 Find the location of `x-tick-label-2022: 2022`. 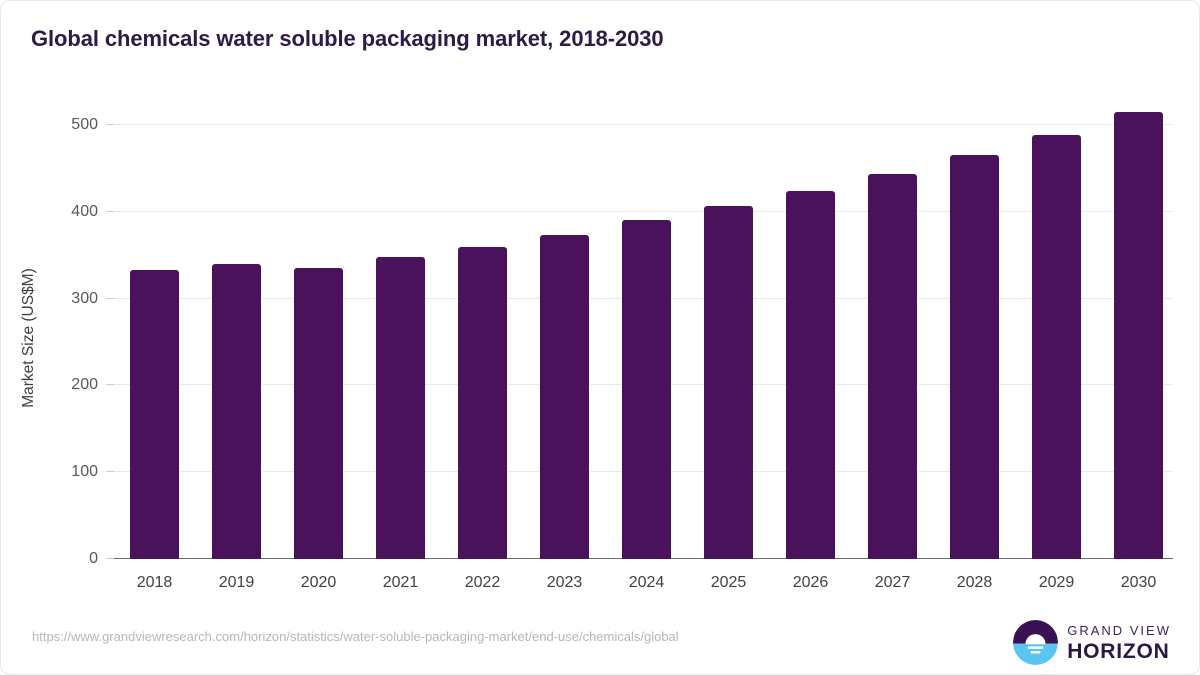

x-tick-label-2022: 2022 is located at coordinates (482, 582).